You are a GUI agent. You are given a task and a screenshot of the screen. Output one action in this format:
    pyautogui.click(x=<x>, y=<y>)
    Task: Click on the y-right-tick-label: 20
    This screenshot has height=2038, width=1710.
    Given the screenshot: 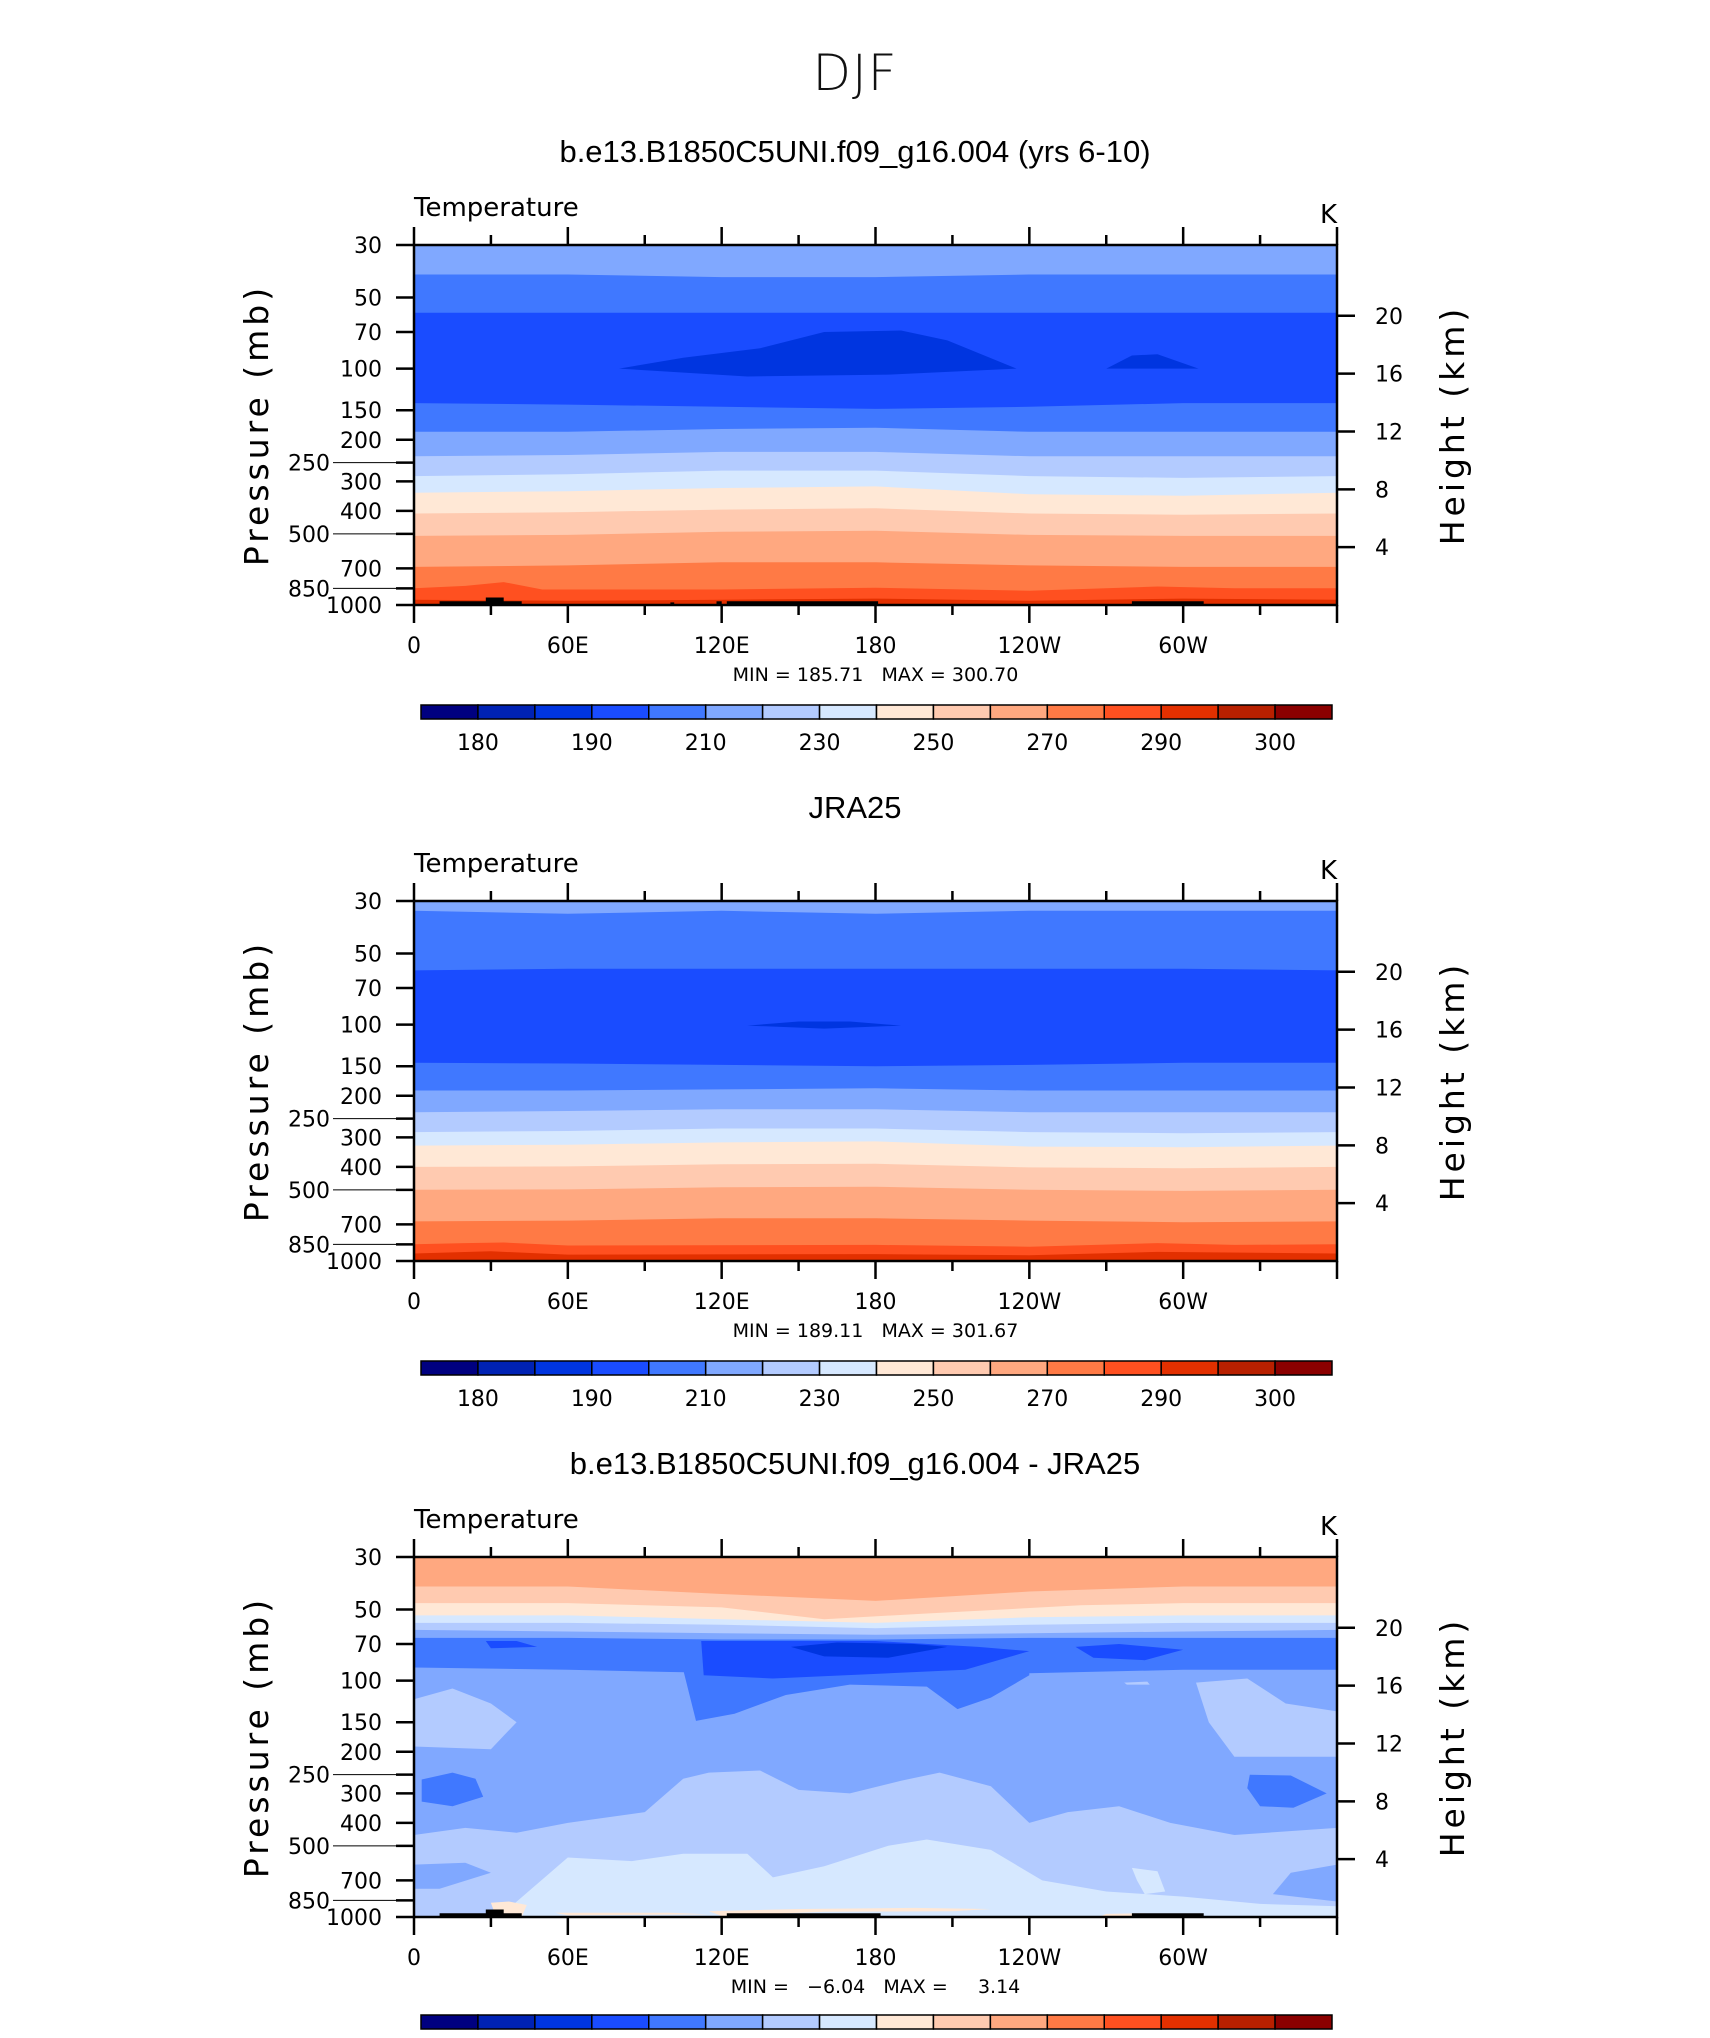 What is the action you would take?
    pyautogui.click(x=1389, y=973)
    